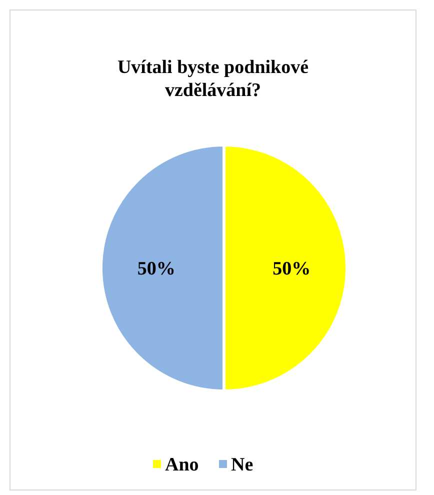  What do you see at coordinates (242, 465) in the screenshot?
I see `legend-label: Ne` at bounding box center [242, 465].